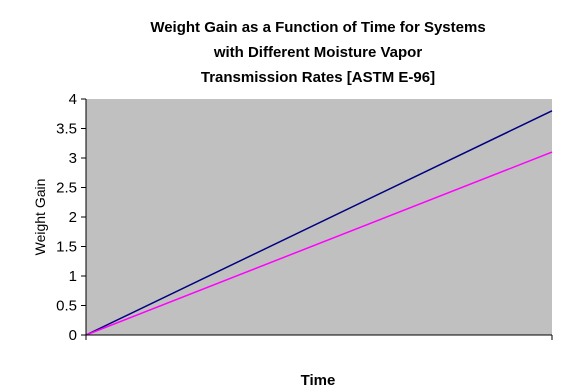  Describe the element at coordinates (66, 306) in the screenshot. I see `y-tick-label: 0.5` at that location.